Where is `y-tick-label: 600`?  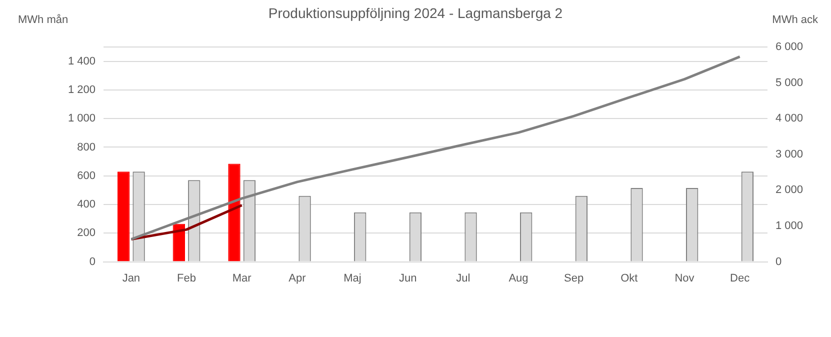
y-tick-label: 600 is located at coordinates (86, 176).